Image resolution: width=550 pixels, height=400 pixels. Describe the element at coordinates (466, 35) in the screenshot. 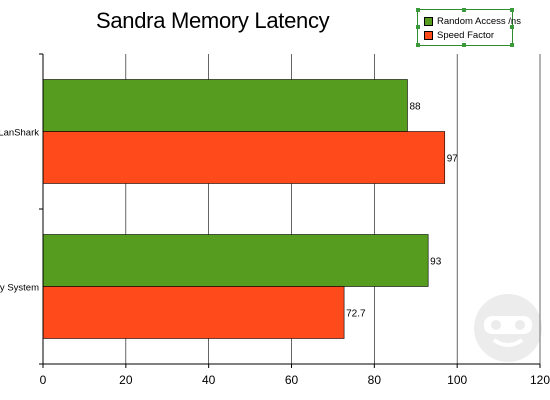

I see `legend-label-speed-factor: Speed Factor` at that location.